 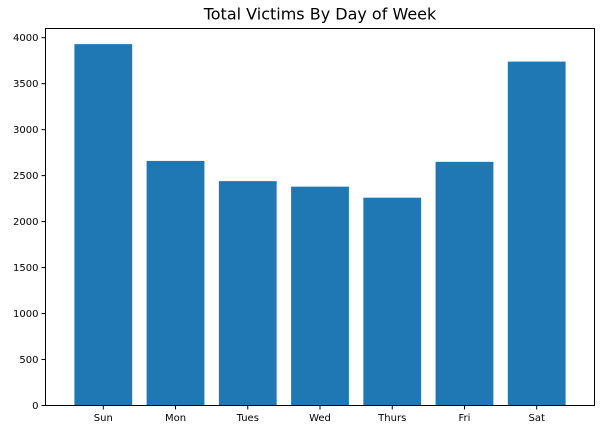 I want to click on y-tick-label: 3500, so click(x=25, y=84).